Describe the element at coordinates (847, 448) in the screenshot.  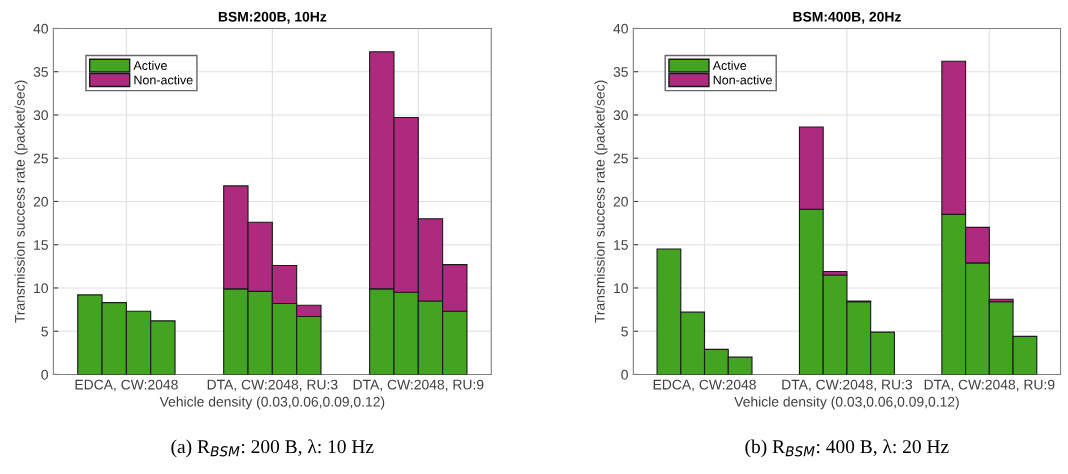
I see `text: (b) R$_{BSM}$: 400 B, λ: 20 Hz` at that location.